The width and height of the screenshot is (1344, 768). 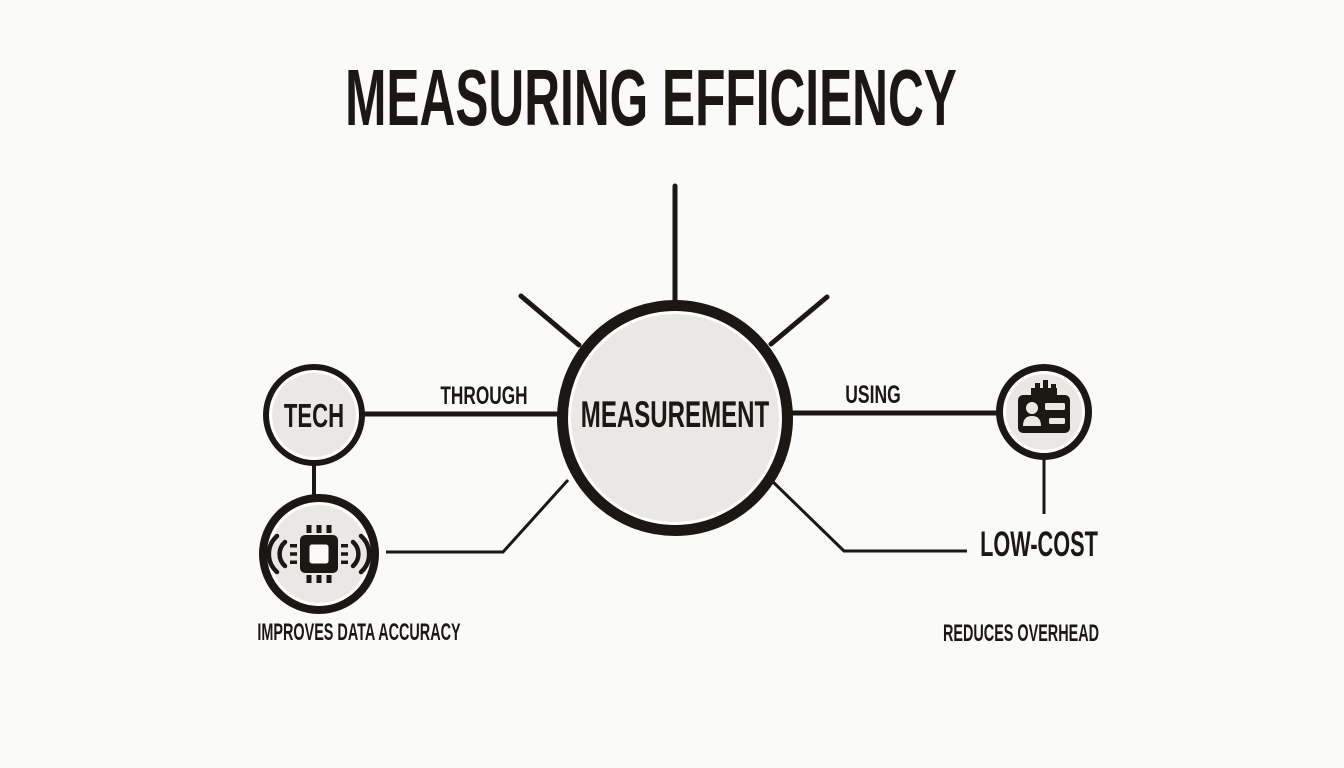 I want to click on central-node-label: MEASUREMENT, so click(x=675, y=414).